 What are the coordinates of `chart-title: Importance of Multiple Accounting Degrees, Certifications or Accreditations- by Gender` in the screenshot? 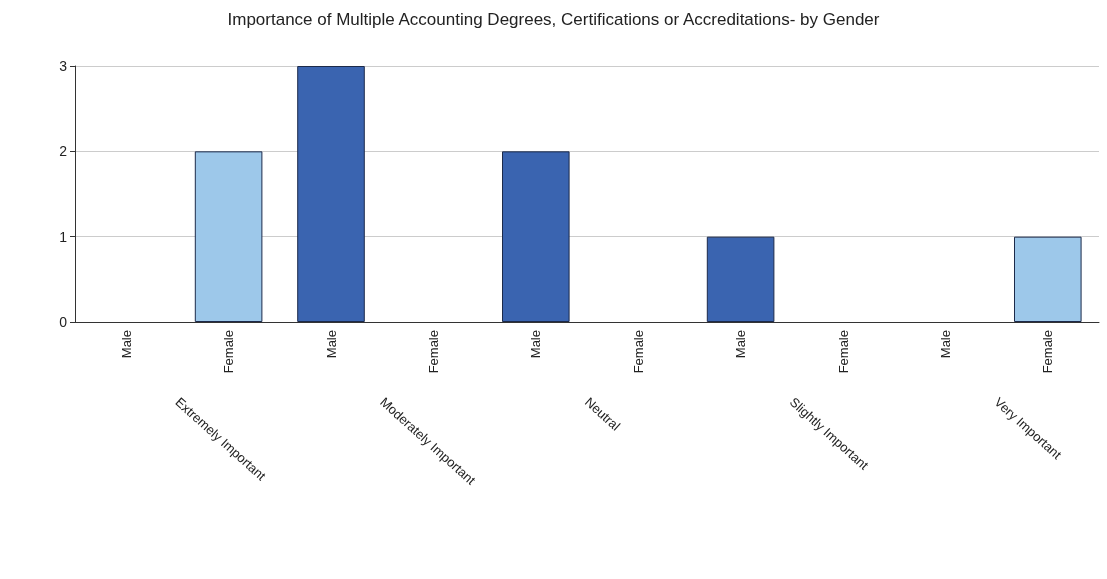 It's located at (553, 19).